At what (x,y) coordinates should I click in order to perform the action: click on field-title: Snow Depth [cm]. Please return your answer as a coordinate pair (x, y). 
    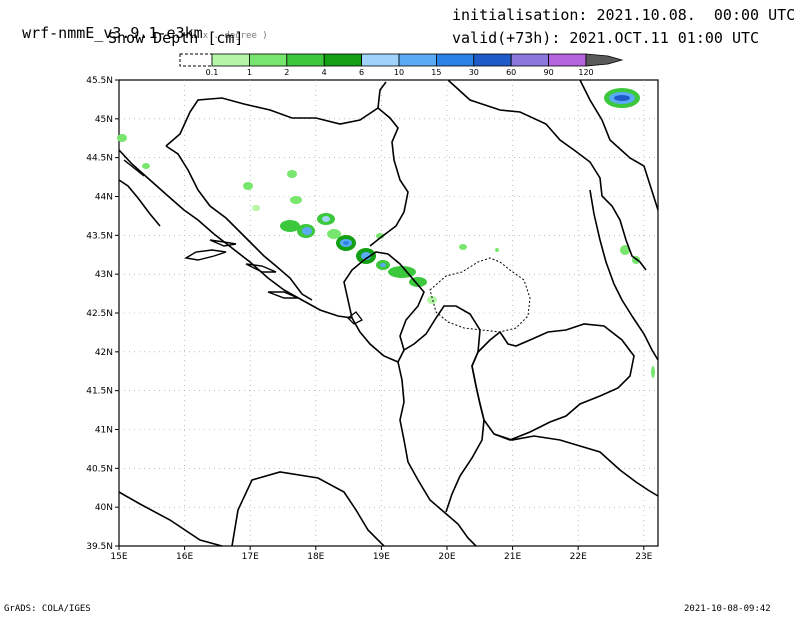
    Looking at the image, I should click on (176, 38).